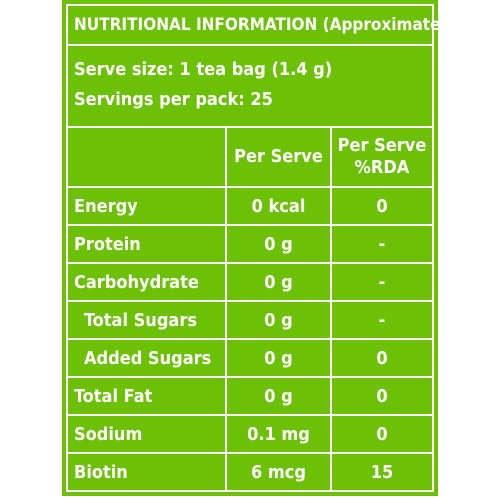 This screenshot has width=500, height=500. I want to click on table-header-row: Per Serve Per Serve %RDA, so click(250, 158).